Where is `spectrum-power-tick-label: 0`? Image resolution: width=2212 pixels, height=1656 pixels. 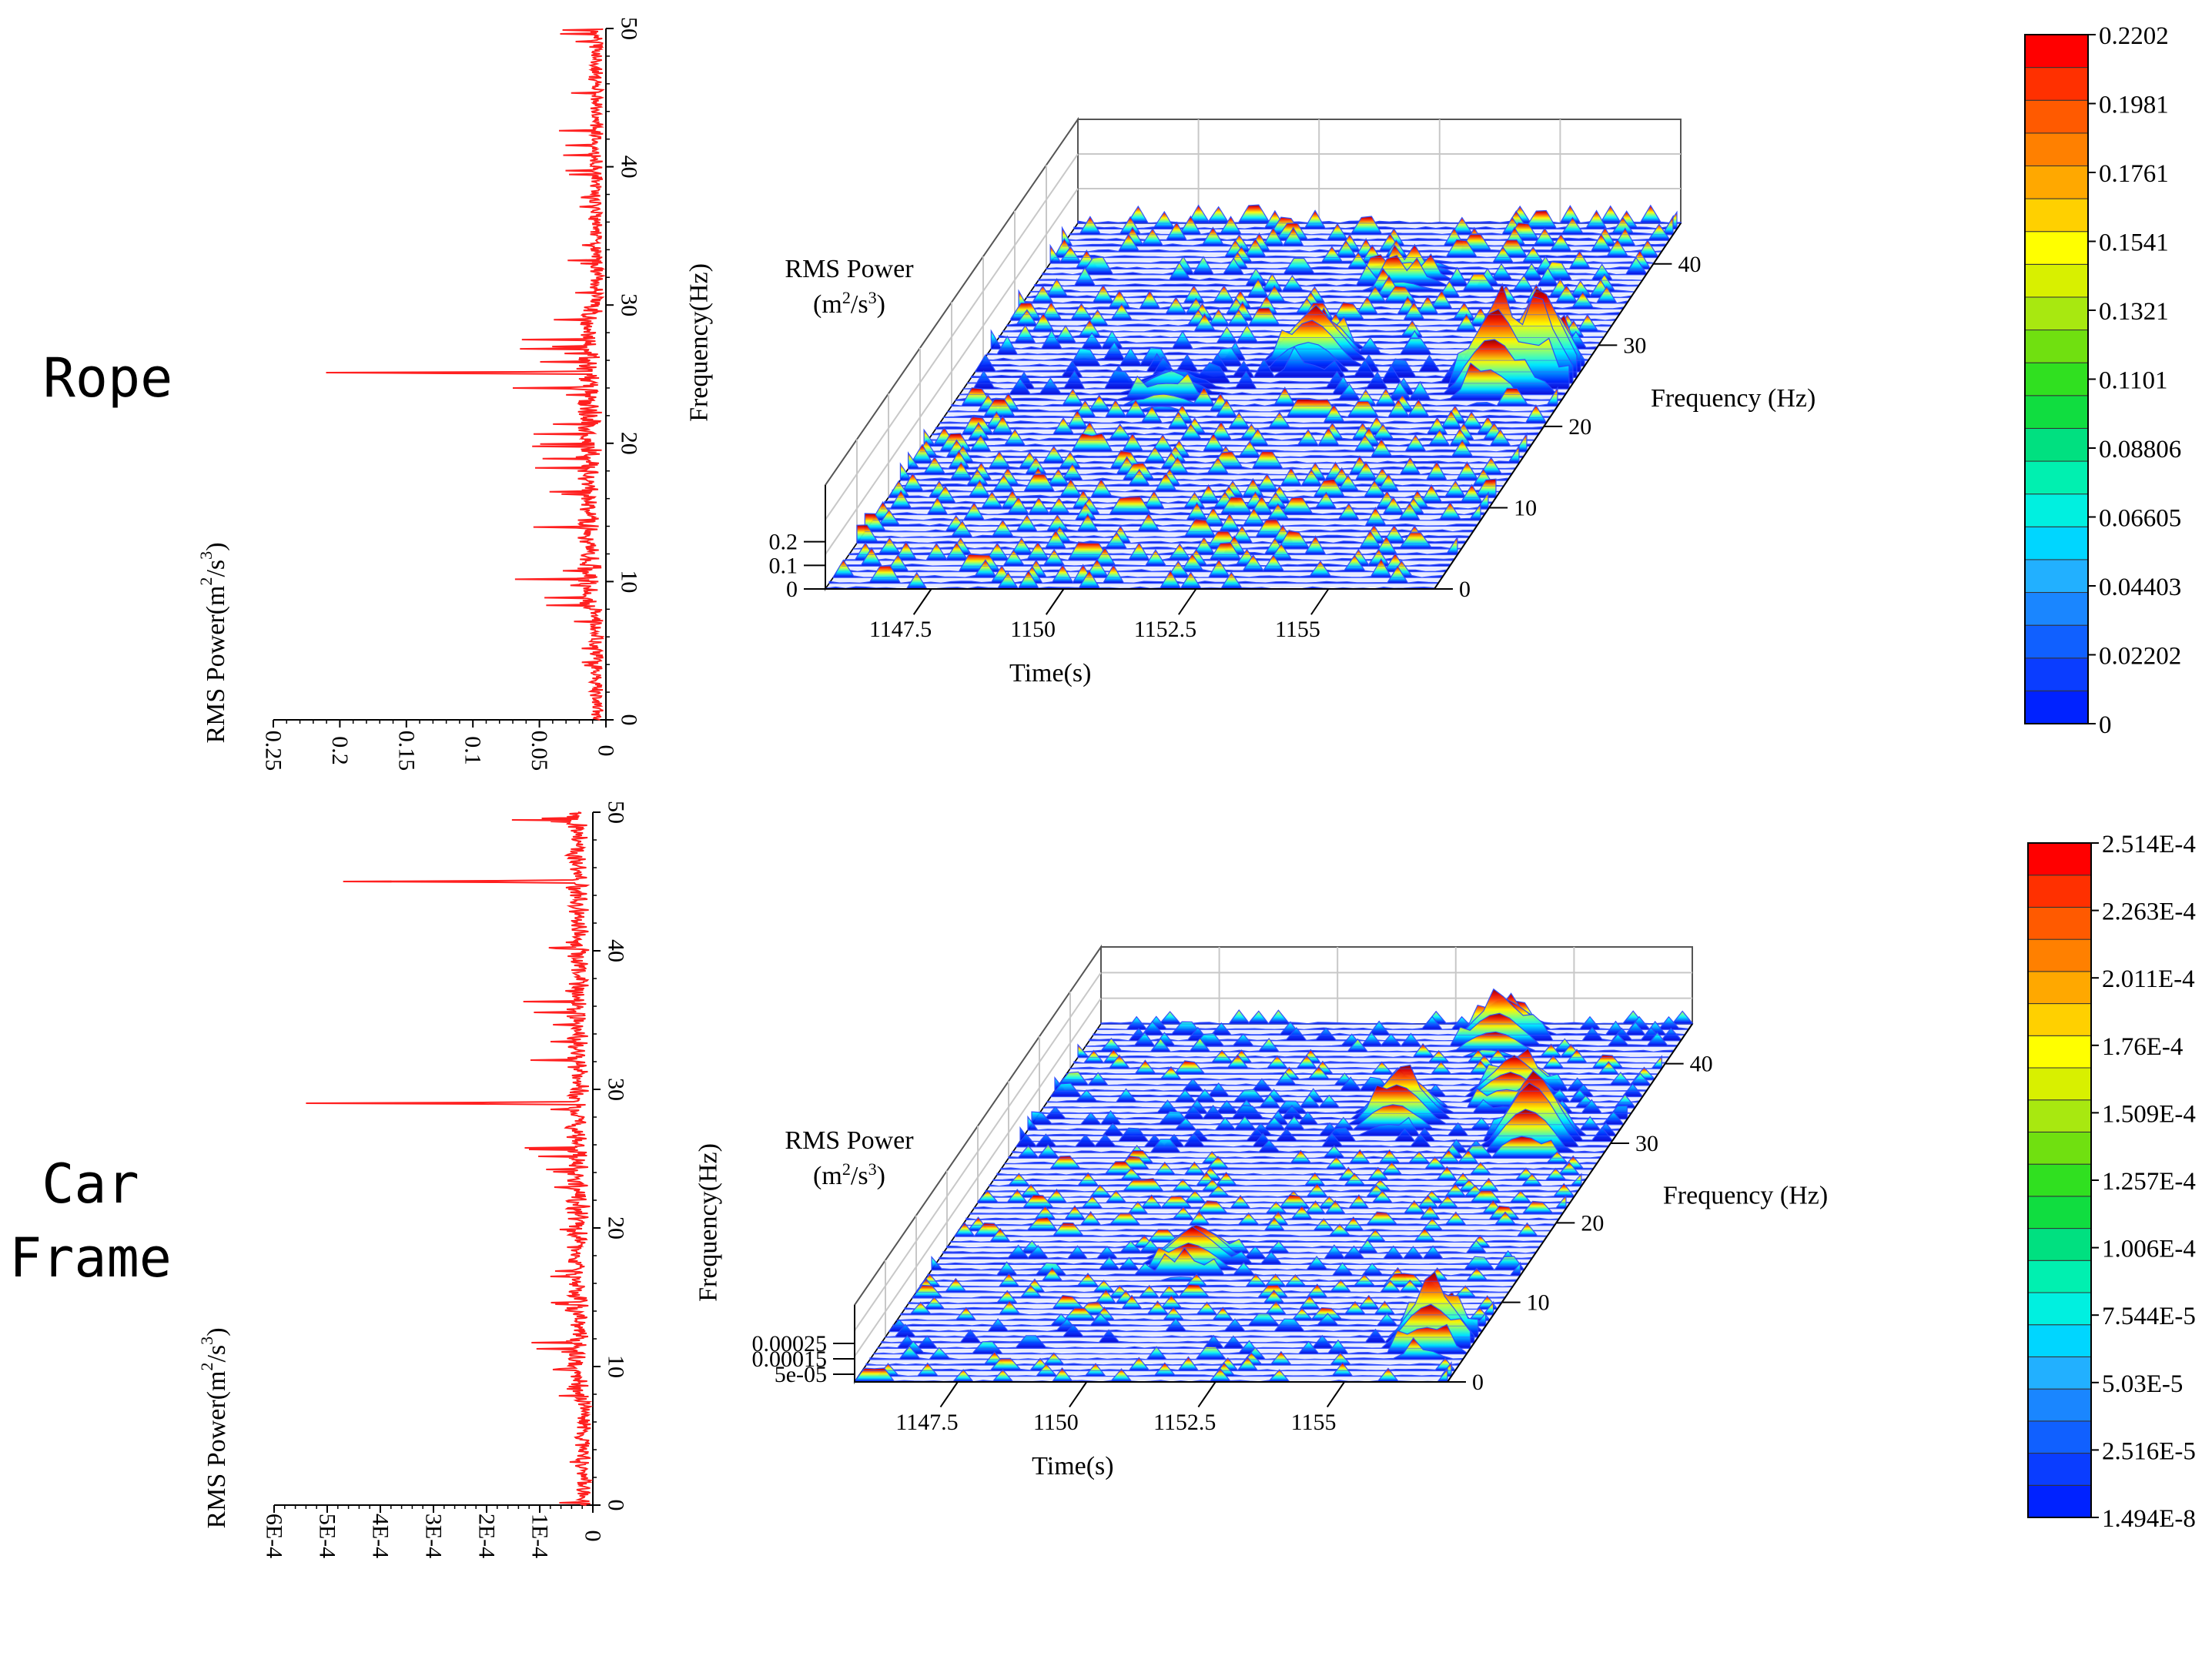 spectrum-power-tick-label: 0 is located at coordinates (593, 1537).